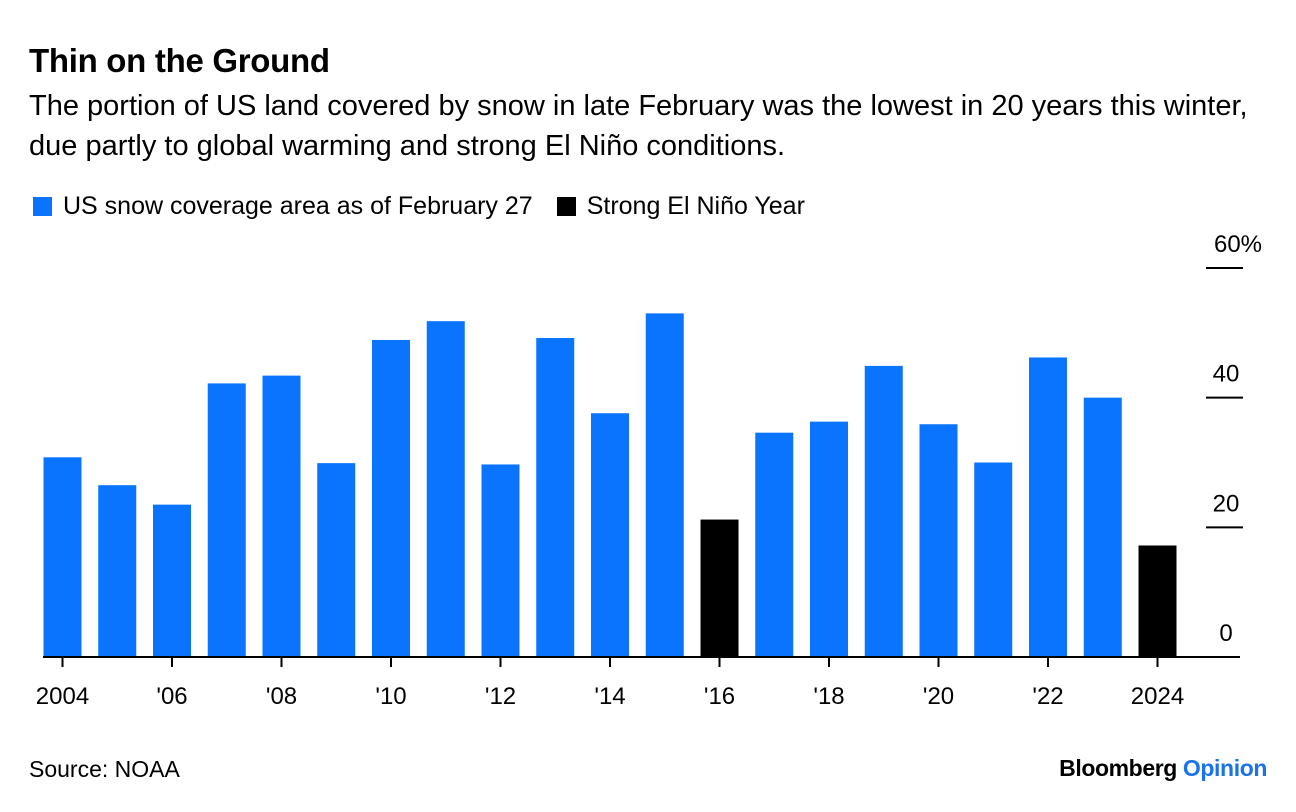  I want to click on x-tick-label: '08, so click(281, 696).